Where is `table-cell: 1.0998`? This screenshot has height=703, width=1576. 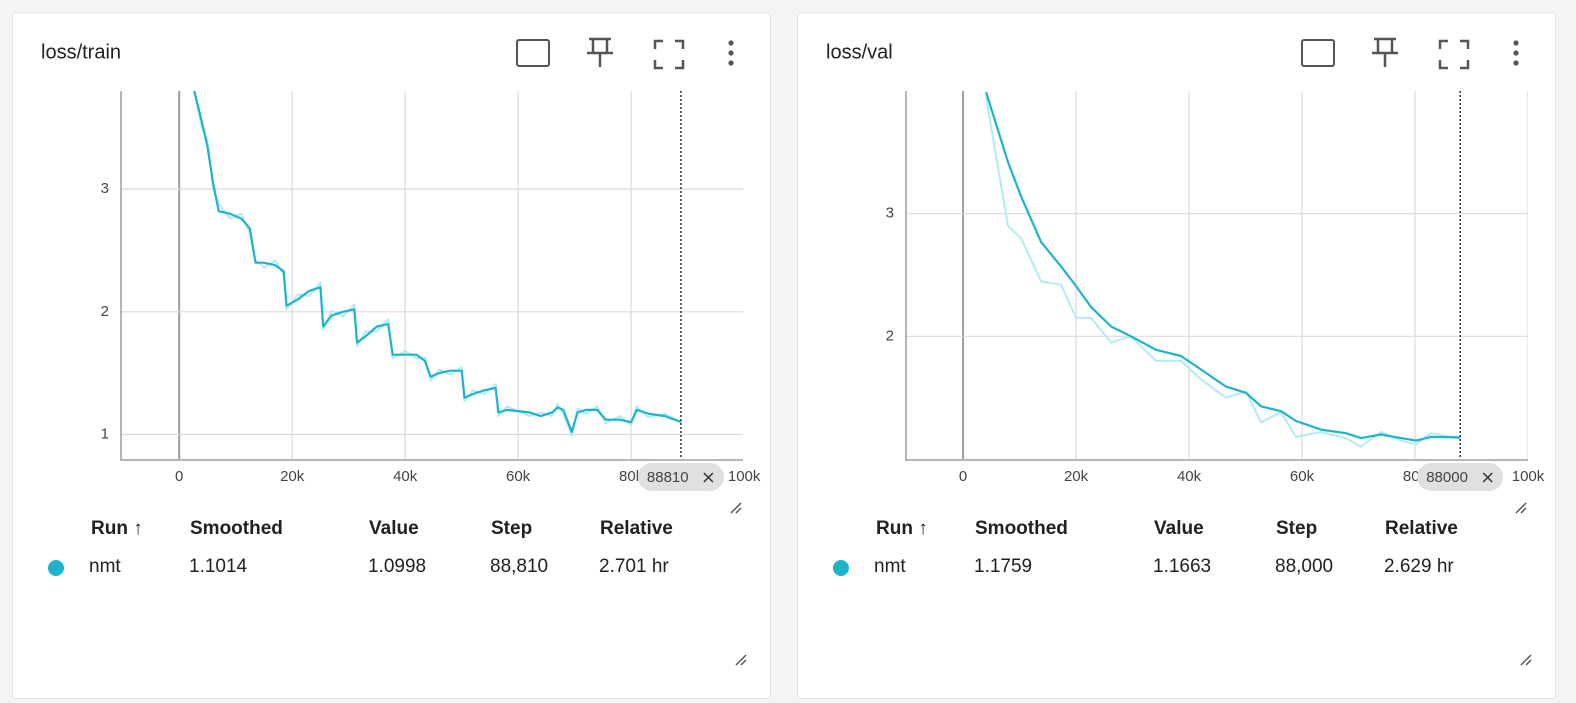
table-cell: 1.0998 is located at coordinates (397, 566).